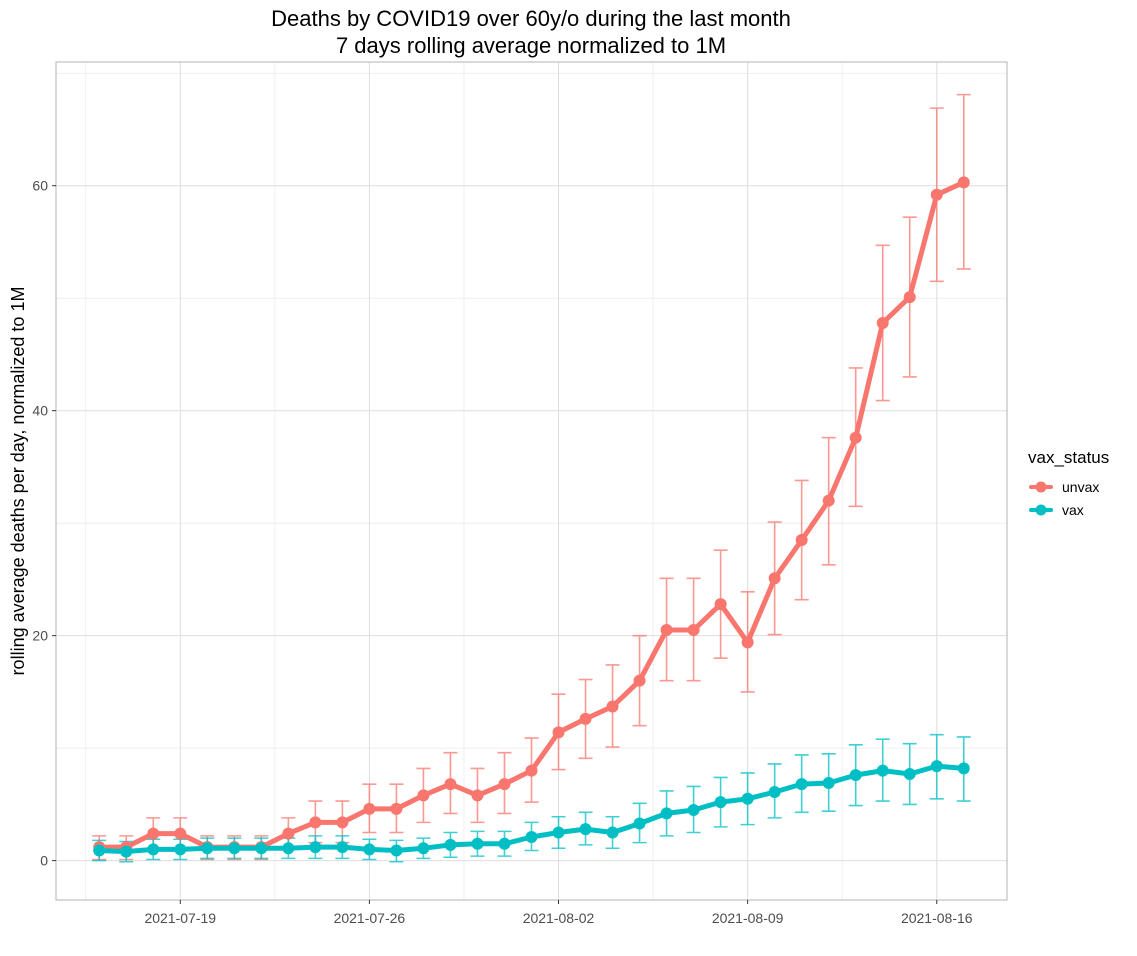 The image size is (1137, 956). Describe the element at coordinates (531, 809) in the screenshot. I see `points-vax` at that location.